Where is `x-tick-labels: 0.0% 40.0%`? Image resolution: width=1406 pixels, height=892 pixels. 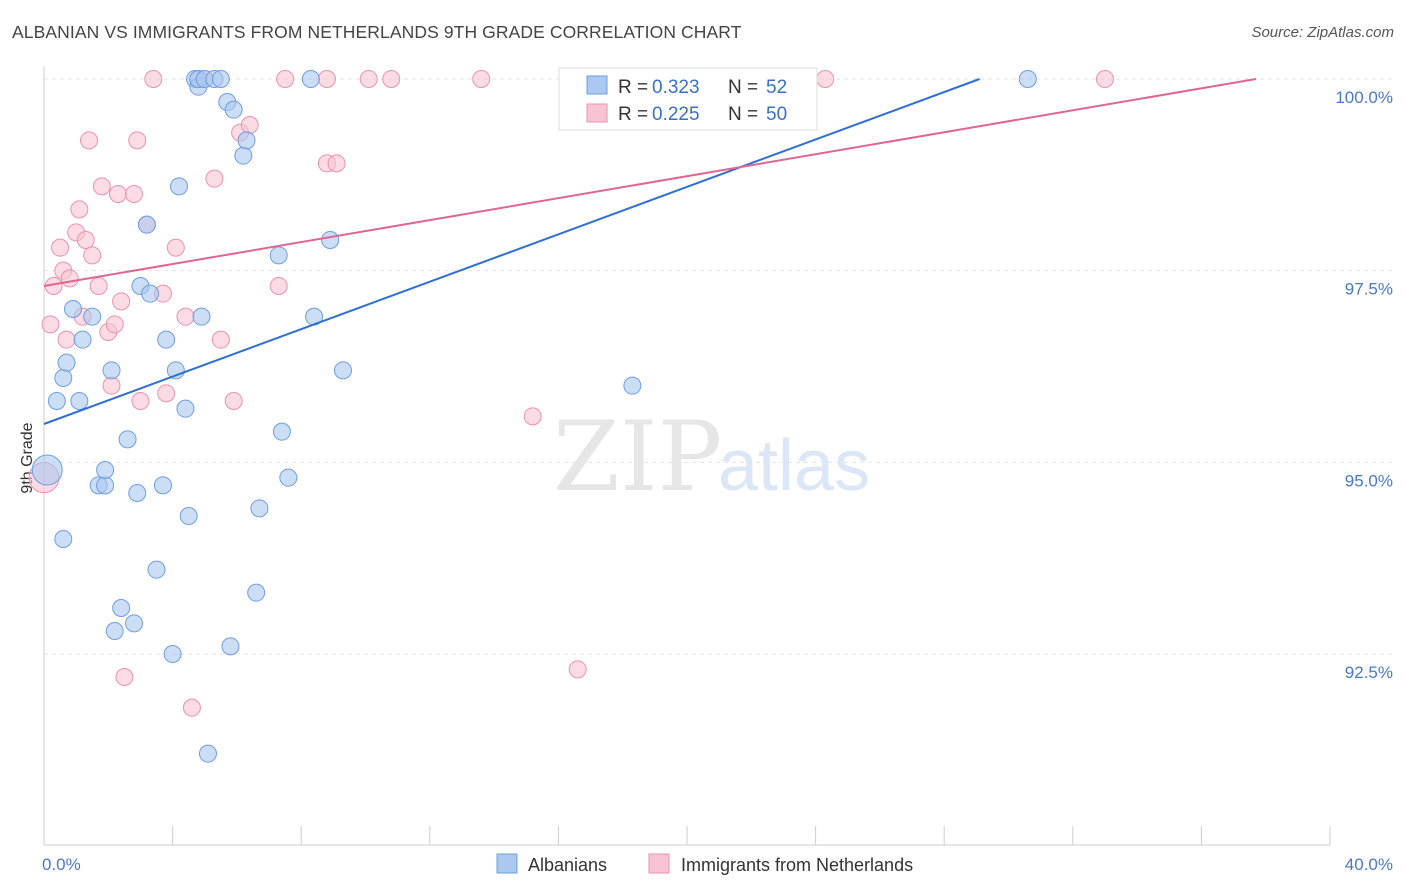 x-tick-labels: 0.0% 40.0% is located at coordinates (717, 864).